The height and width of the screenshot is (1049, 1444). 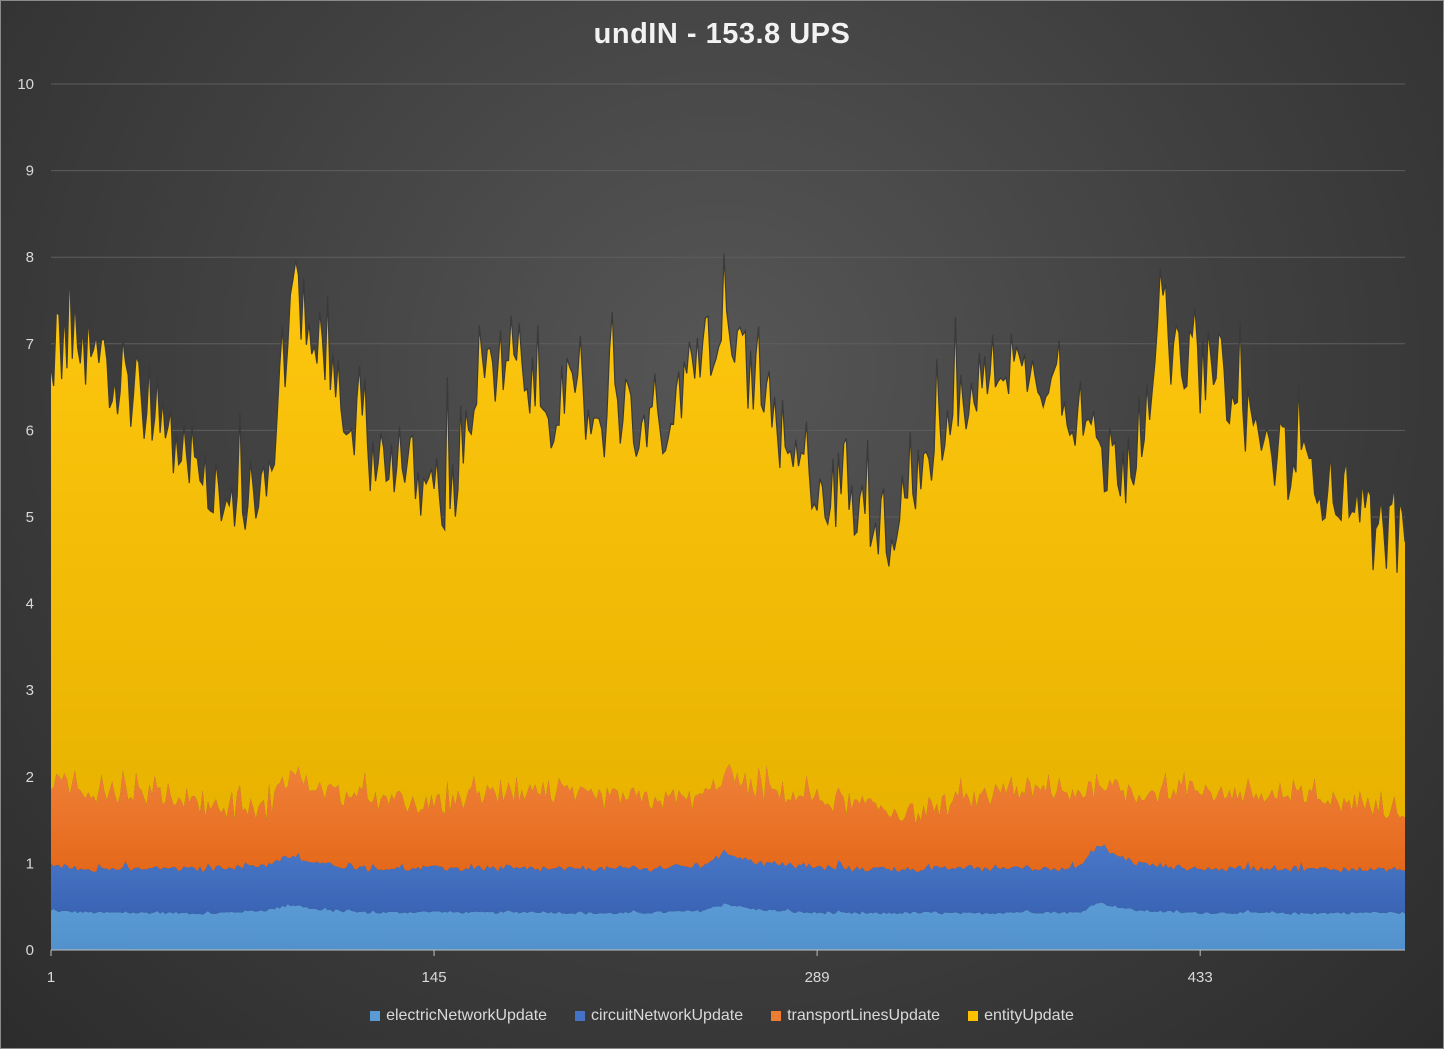 I want to click on x-tick-label: 1, so click(x=51, y=977).